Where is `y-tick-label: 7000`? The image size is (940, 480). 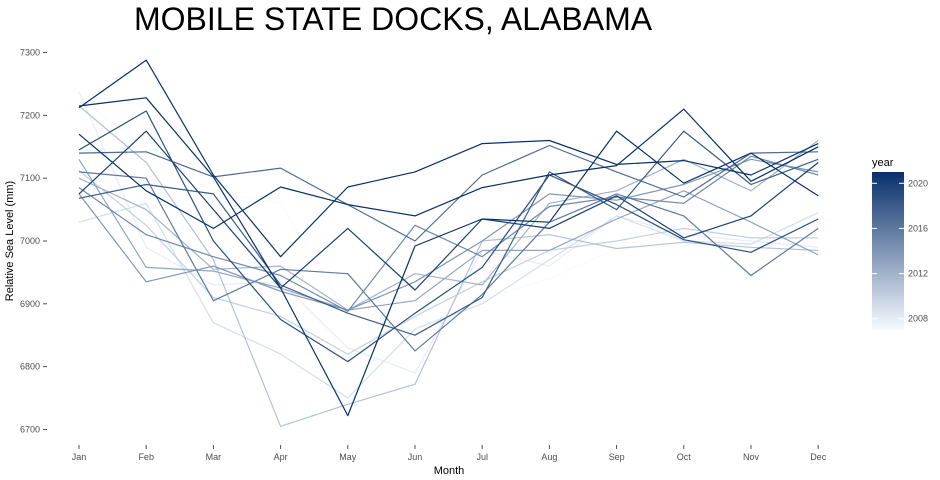 y-tick-label: 7000 is located at coordinates (30, 241).